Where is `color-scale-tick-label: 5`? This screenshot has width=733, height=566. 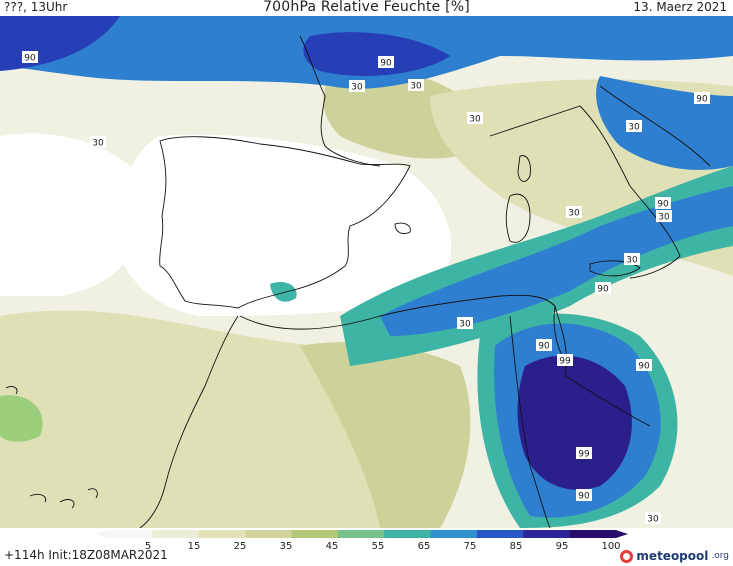 color-scale-tick-label: 5 is located at coordinates (148, 546).